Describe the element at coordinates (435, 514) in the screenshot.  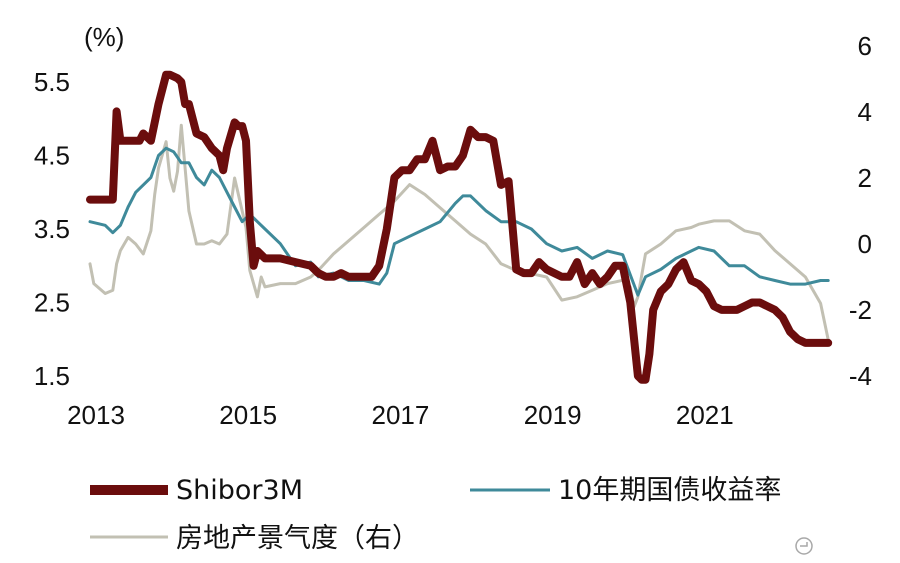
I see `legend: Shibor3M 10年期国债收益率 房地产景气度（右）` at that location.